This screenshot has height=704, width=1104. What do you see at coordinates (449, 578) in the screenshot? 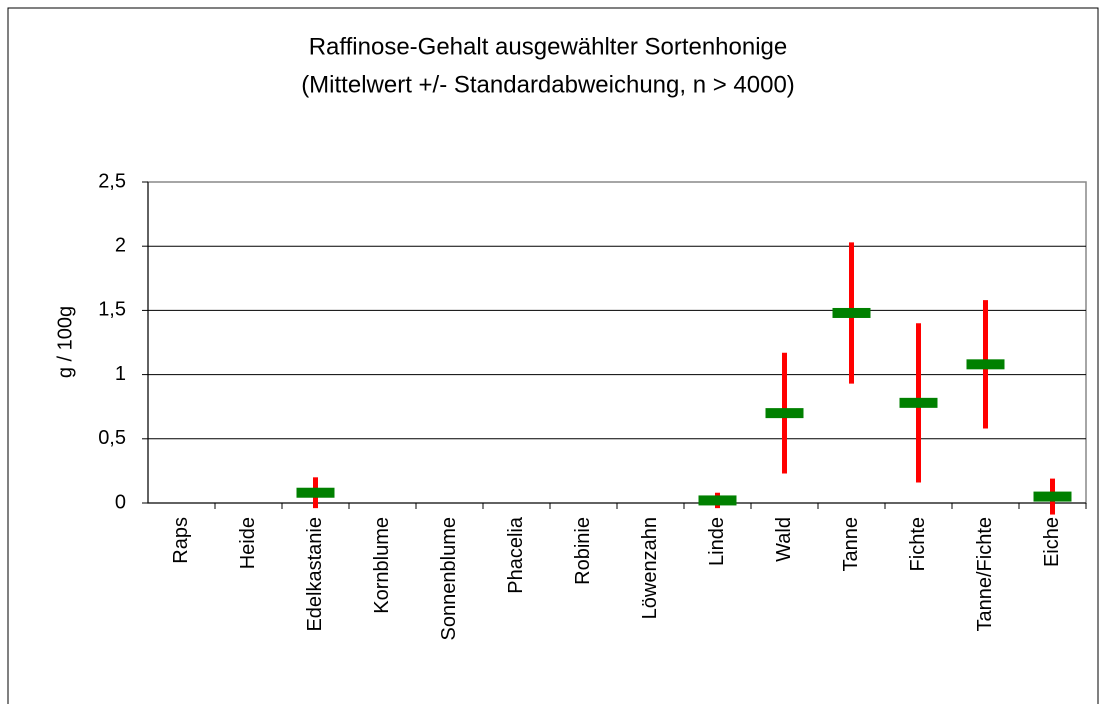
I see `x-tick-label: Sonnenblume` at bounding box center [449, 578].